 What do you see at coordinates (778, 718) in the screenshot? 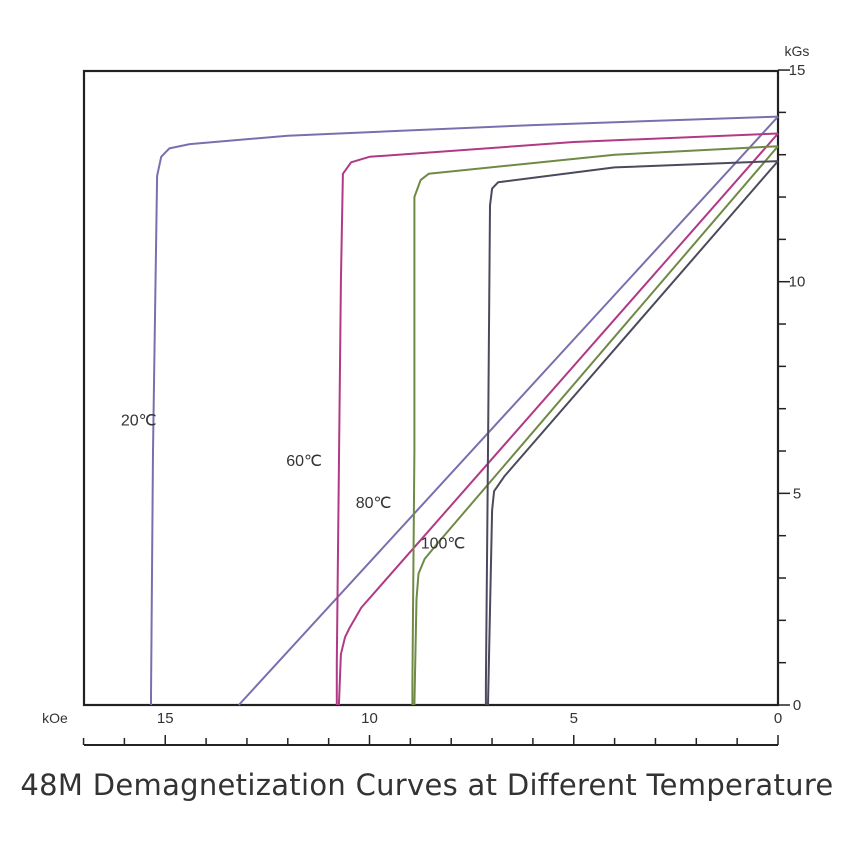
I see `x-tick-label: 0` at bounding box center [778, 718].